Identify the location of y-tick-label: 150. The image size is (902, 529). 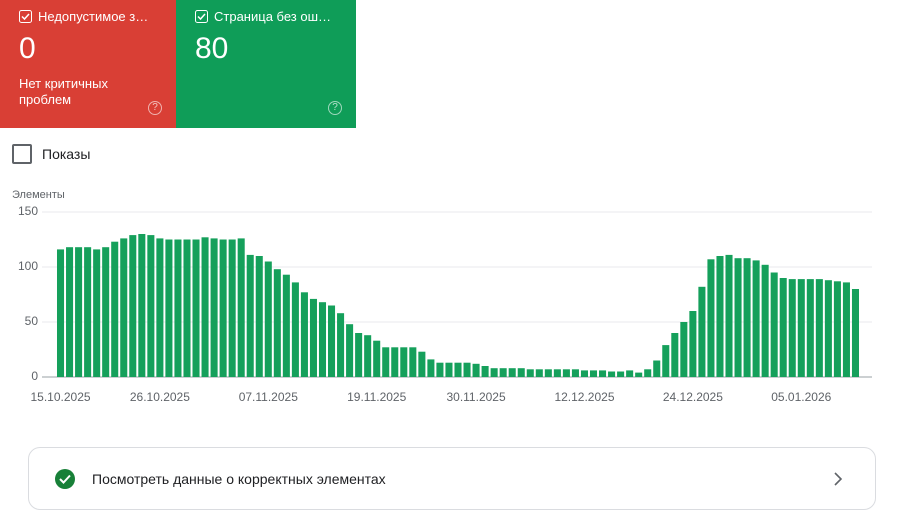
(28, 211).